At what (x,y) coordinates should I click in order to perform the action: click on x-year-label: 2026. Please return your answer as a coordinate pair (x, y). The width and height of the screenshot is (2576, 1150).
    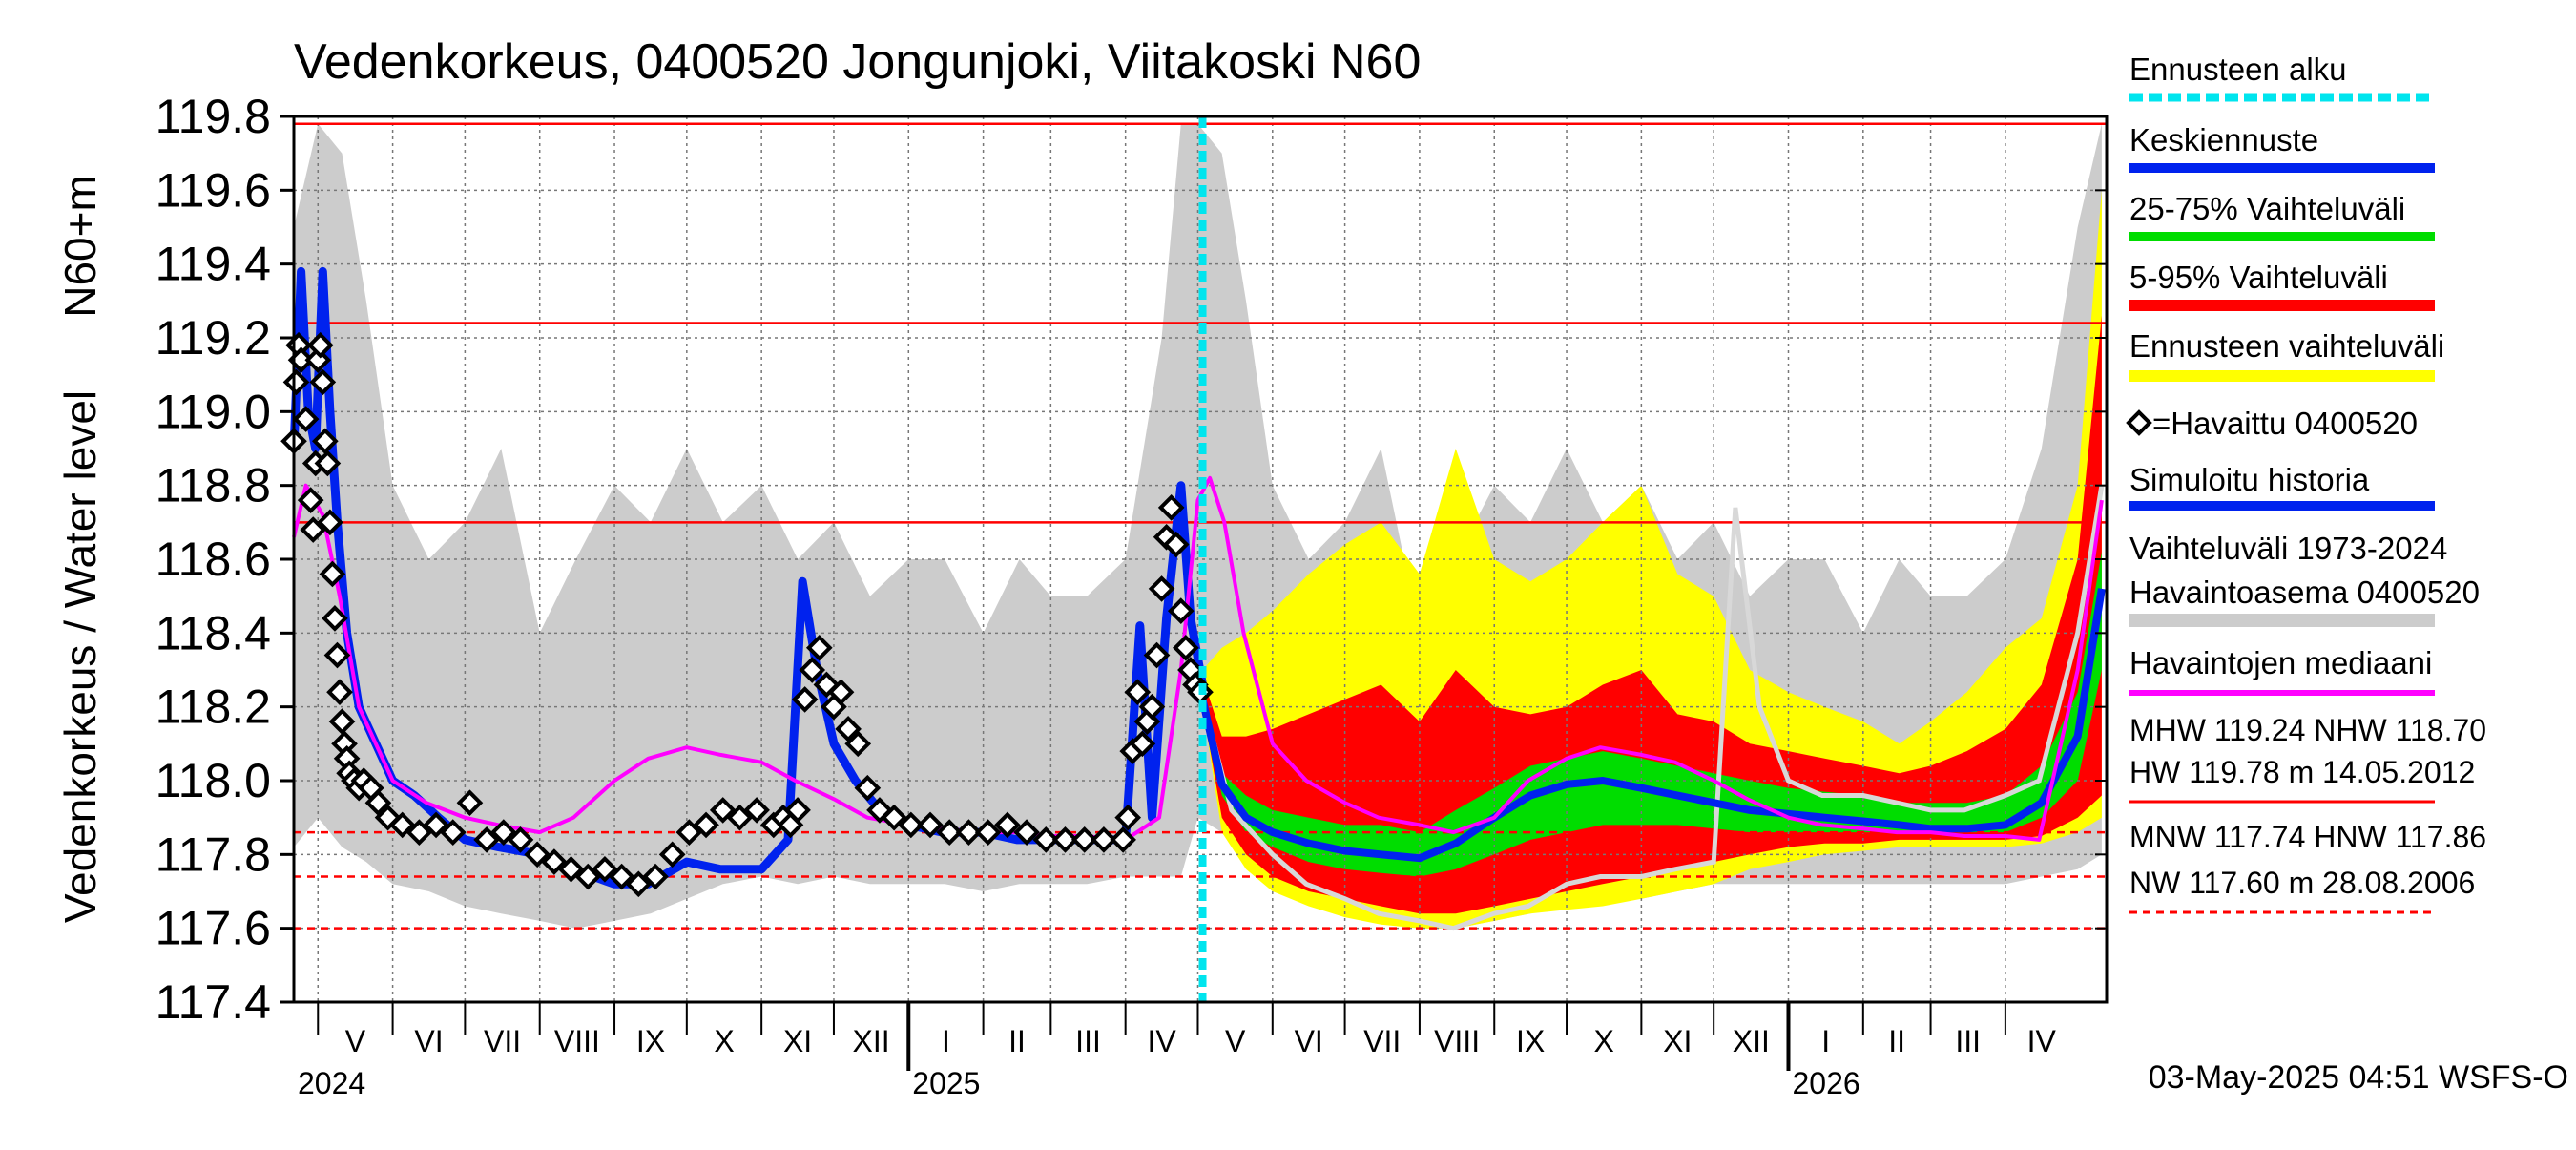
    Looking at the image, I should click on (1825, 1083).